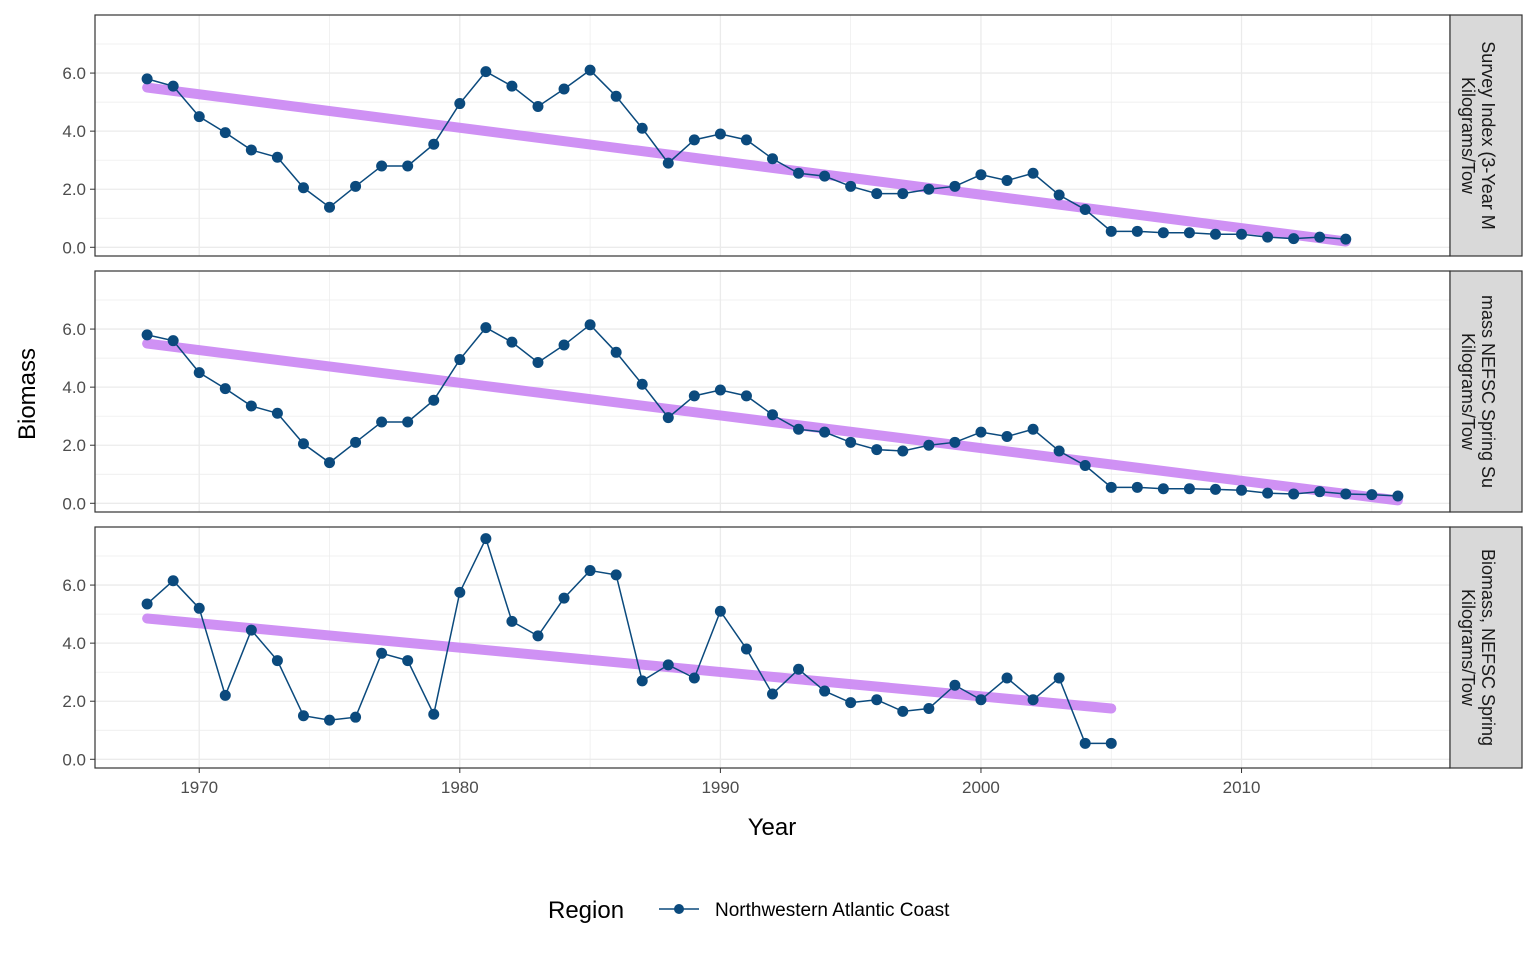 The height and width of the screenshot is (965, 1536). I want to click on facet-strip-label-line1: mass NEFSC Spring Su, so click(1488, 391).